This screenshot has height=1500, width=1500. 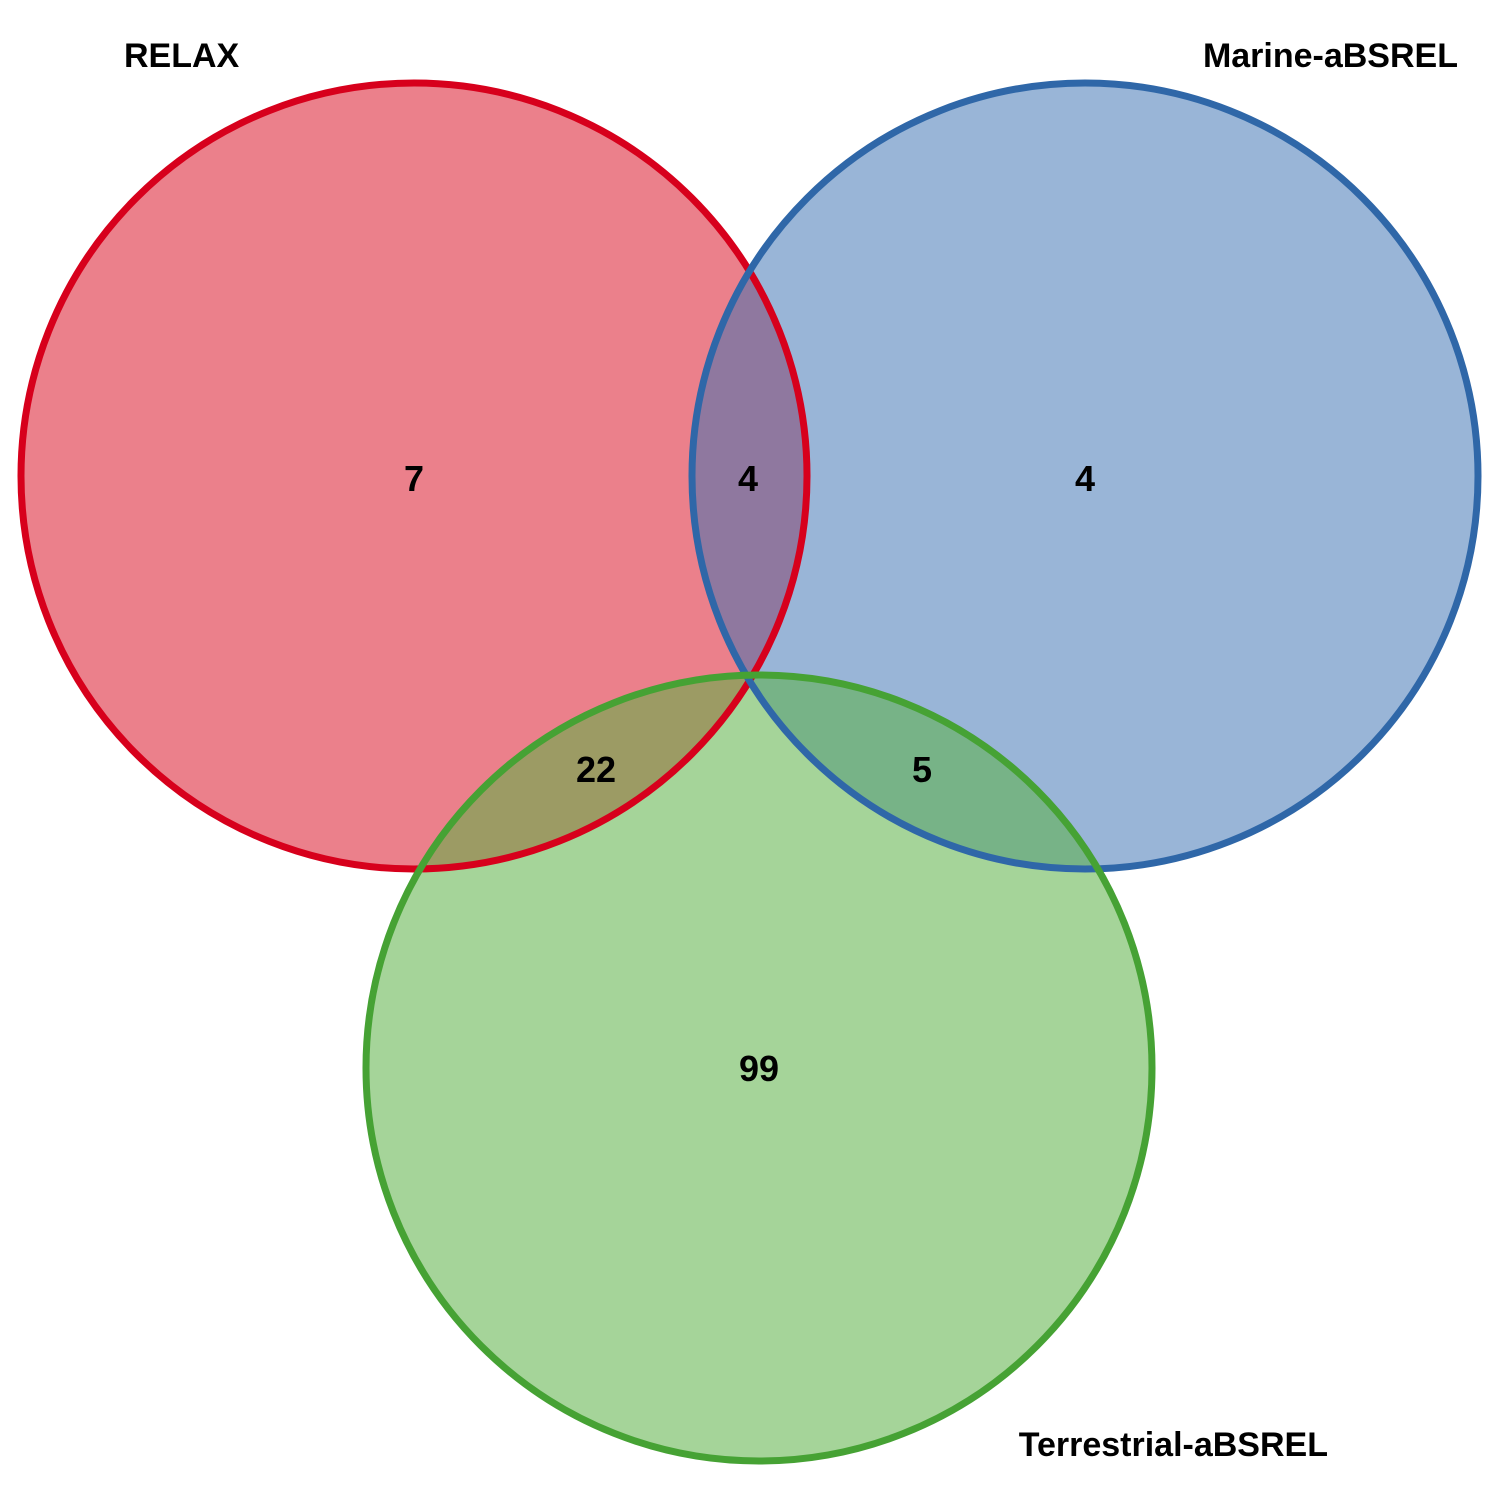 I want to click on set-label-relax: RELAX, so click(x=182, y=56).